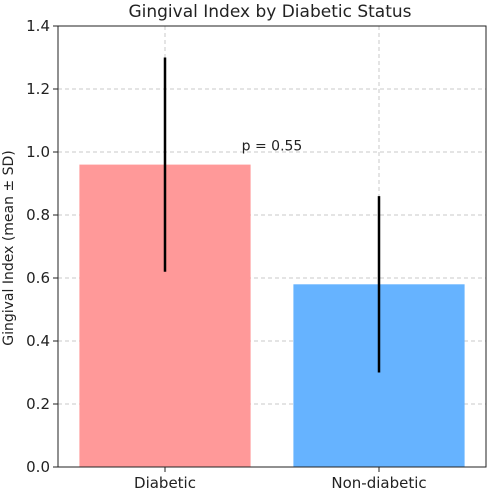 This screenshot has width=497, height=490. Describe the element at coordinates (42, 246) in the screenshot. I see `y-ticks: 0.0 0.2 0.4 0.6 0.8 1.0 1.2 1.4` at that location.